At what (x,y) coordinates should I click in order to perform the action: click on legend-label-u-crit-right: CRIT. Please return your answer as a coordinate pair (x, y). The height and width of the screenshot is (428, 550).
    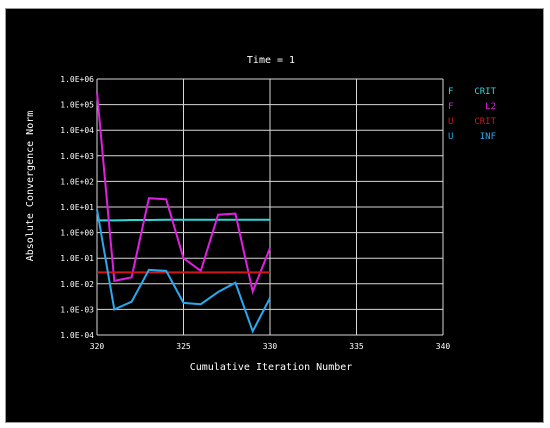
    Looking at the image, I should click on (485, 122).